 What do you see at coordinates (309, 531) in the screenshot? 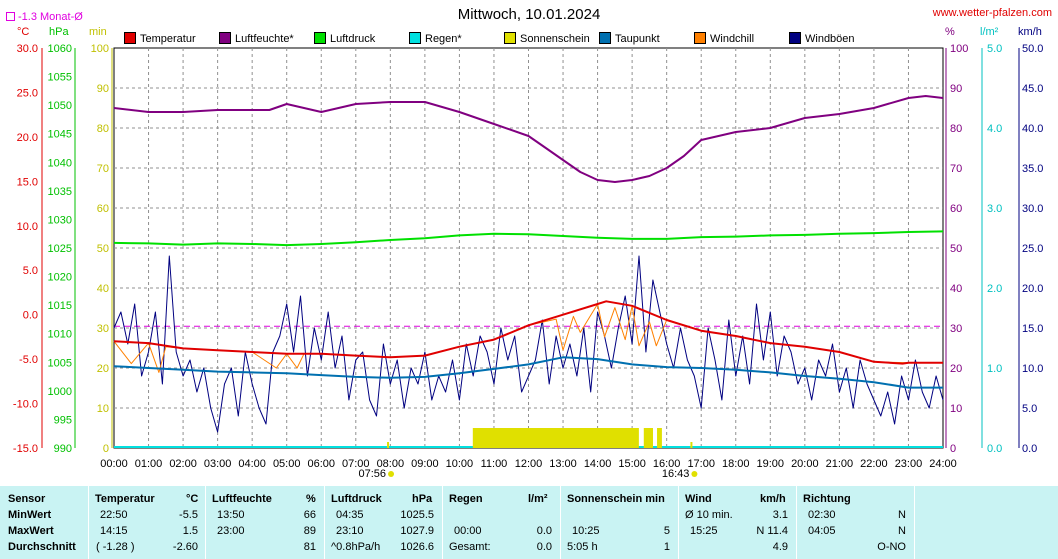
I see `maxwert-hum-val: 89` at bounding box center [309, 531].